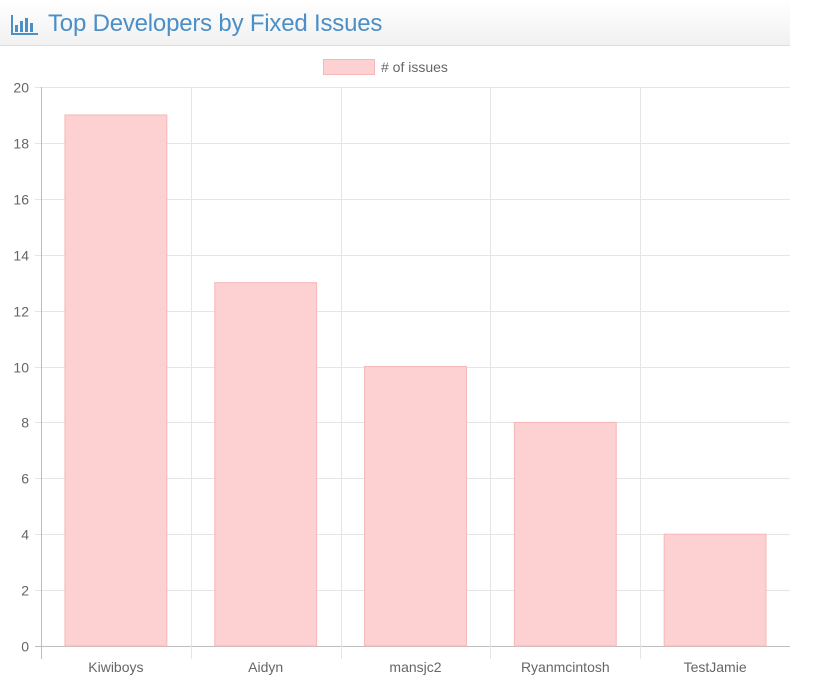 The width and height of the screenshot is (835, 700). Describe the element at coordinates (116, 380) in the screenshot. I see `bar-kiwiboys` at that location.